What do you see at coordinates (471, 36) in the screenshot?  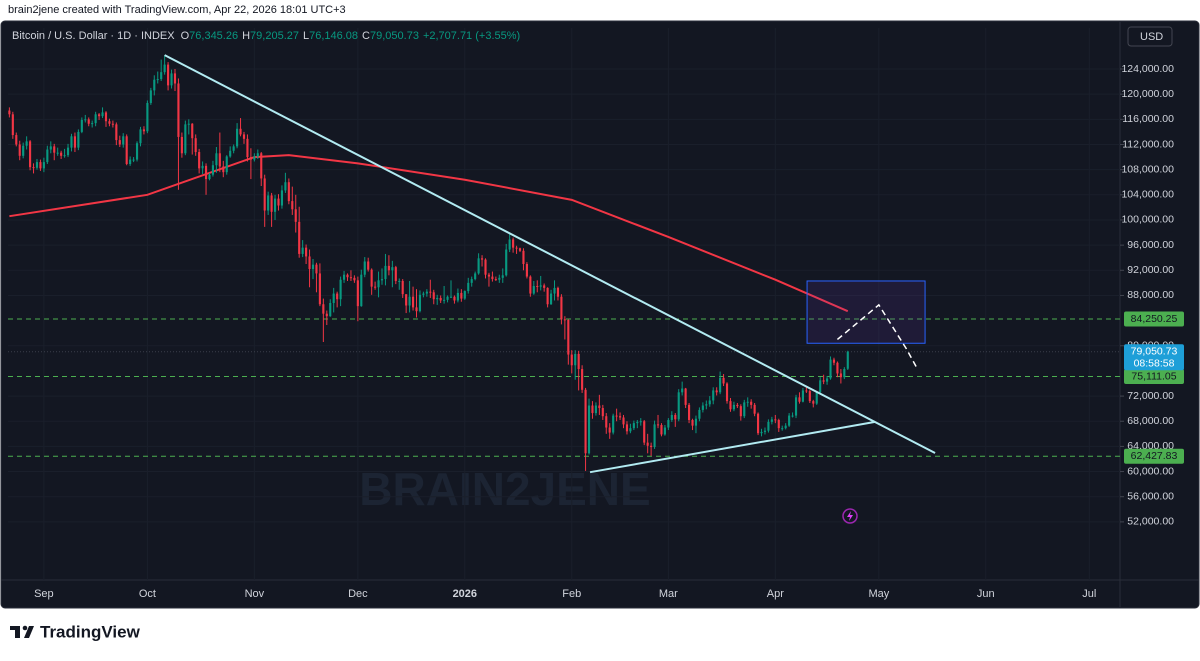 I see `change: +2,707.71 (+3.55%)` at bounding box center [471, 36].